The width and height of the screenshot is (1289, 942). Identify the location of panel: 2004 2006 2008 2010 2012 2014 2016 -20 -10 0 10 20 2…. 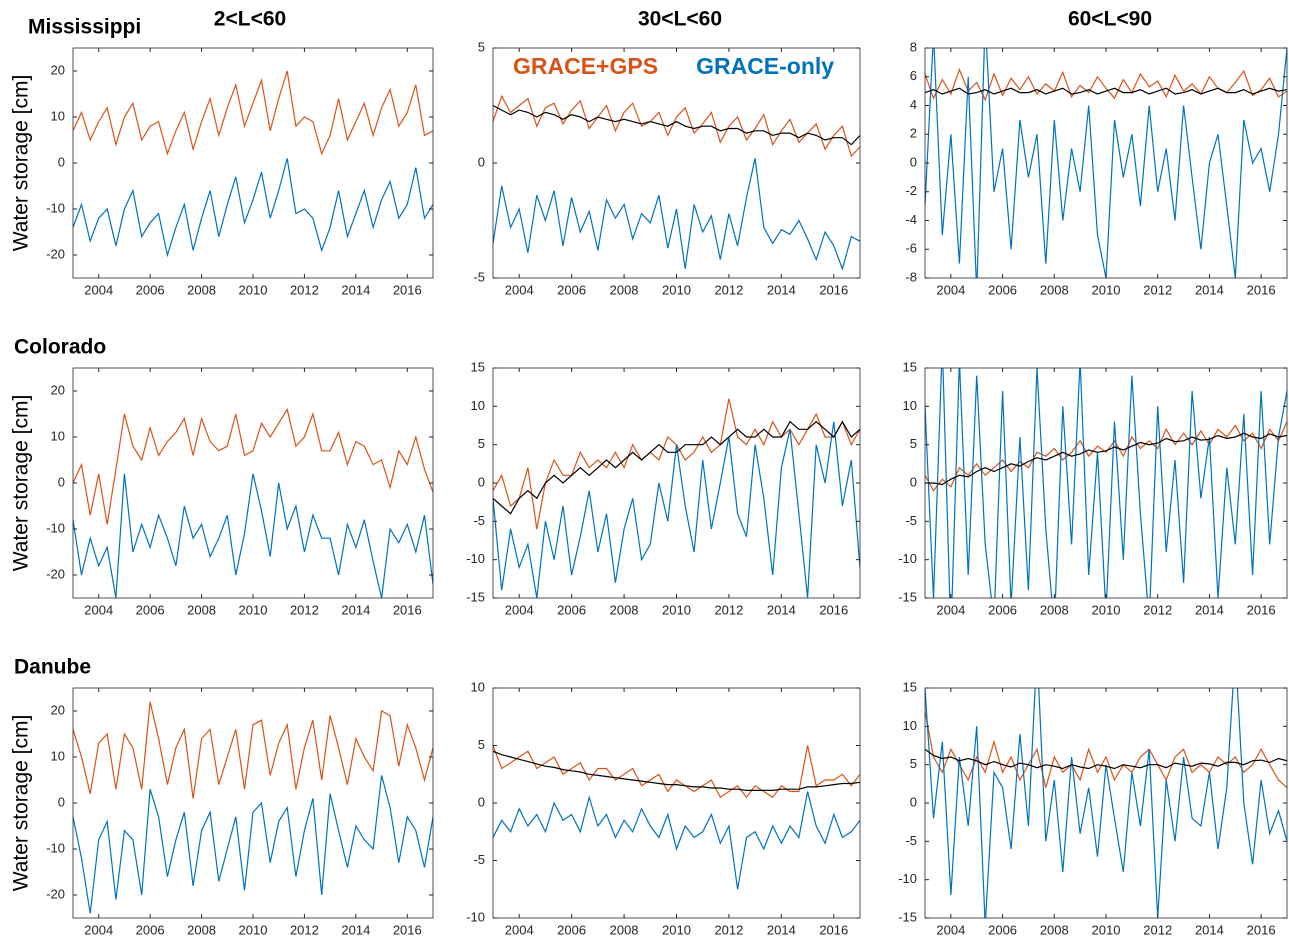
(222, 152).